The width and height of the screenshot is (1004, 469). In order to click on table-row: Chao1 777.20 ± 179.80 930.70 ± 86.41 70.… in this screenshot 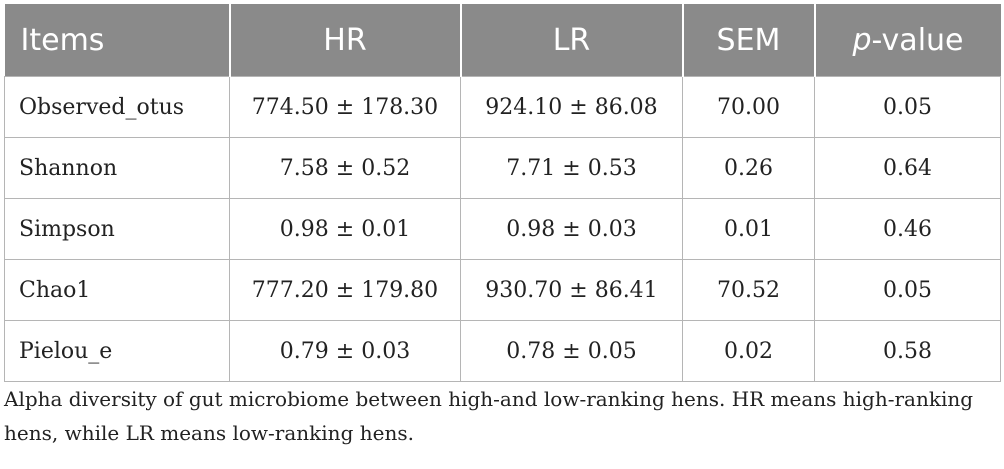, I will do `click(502, 290)`.